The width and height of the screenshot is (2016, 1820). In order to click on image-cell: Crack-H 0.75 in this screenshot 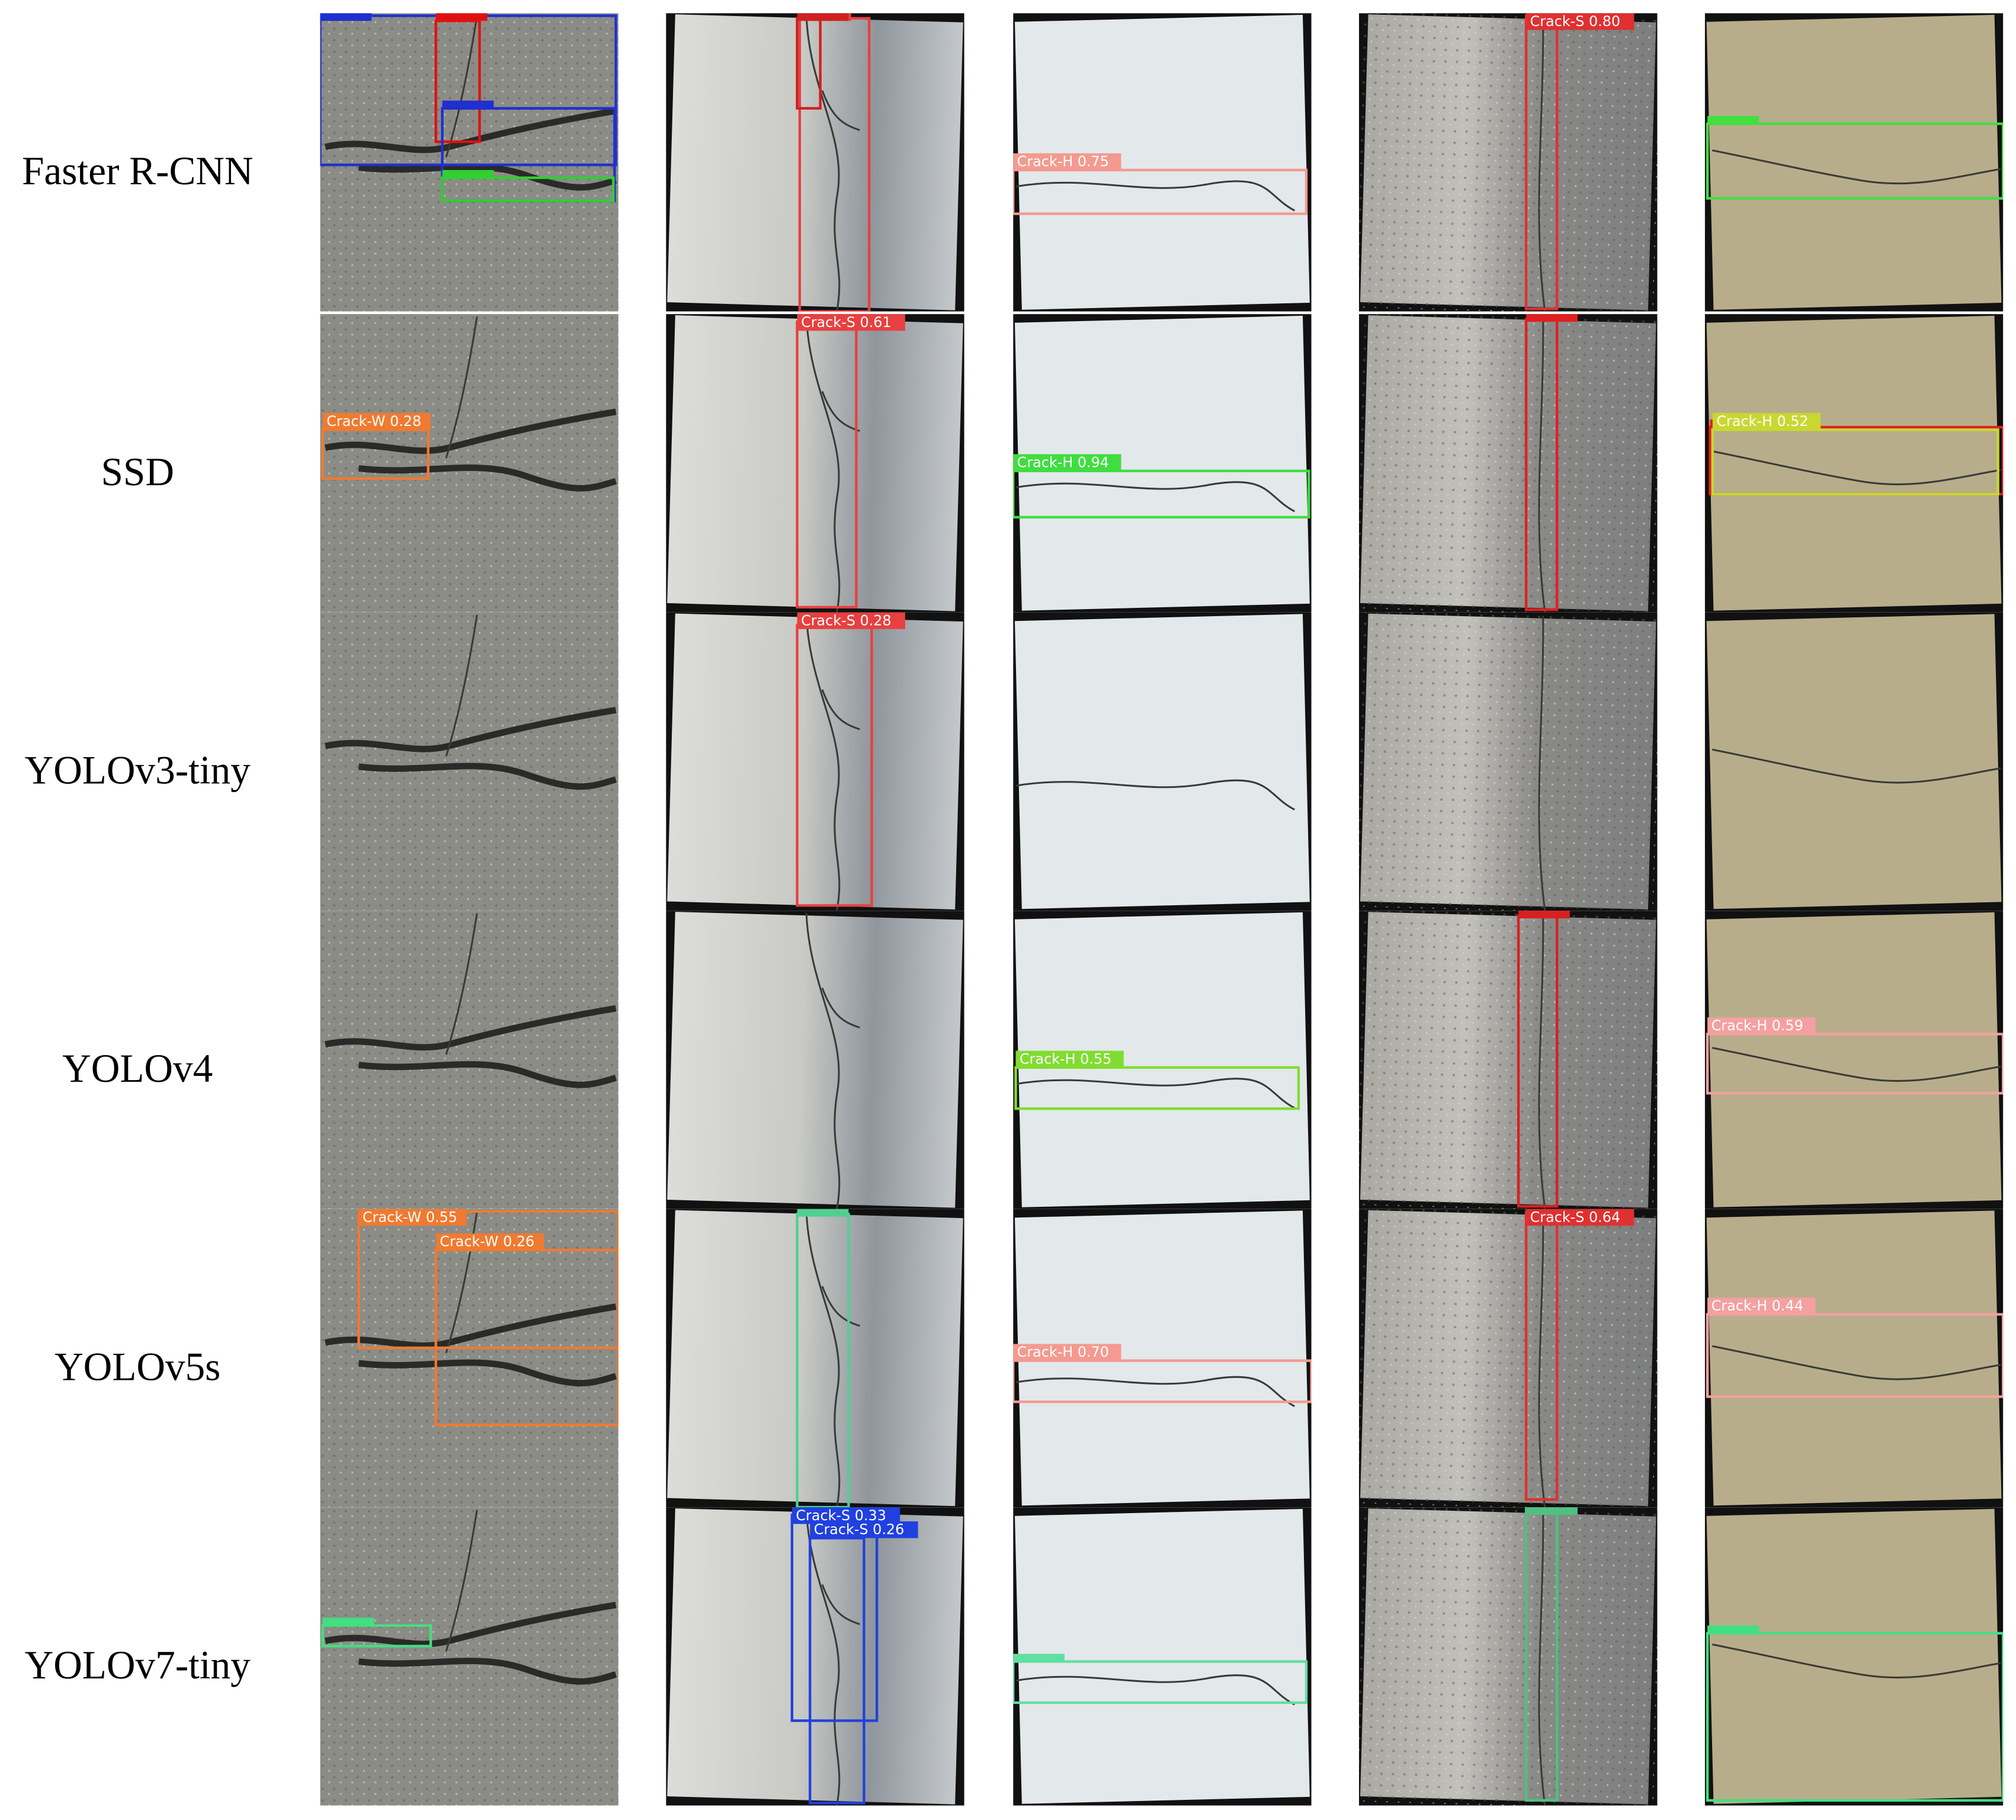, I will do `click(1162, 162)`.